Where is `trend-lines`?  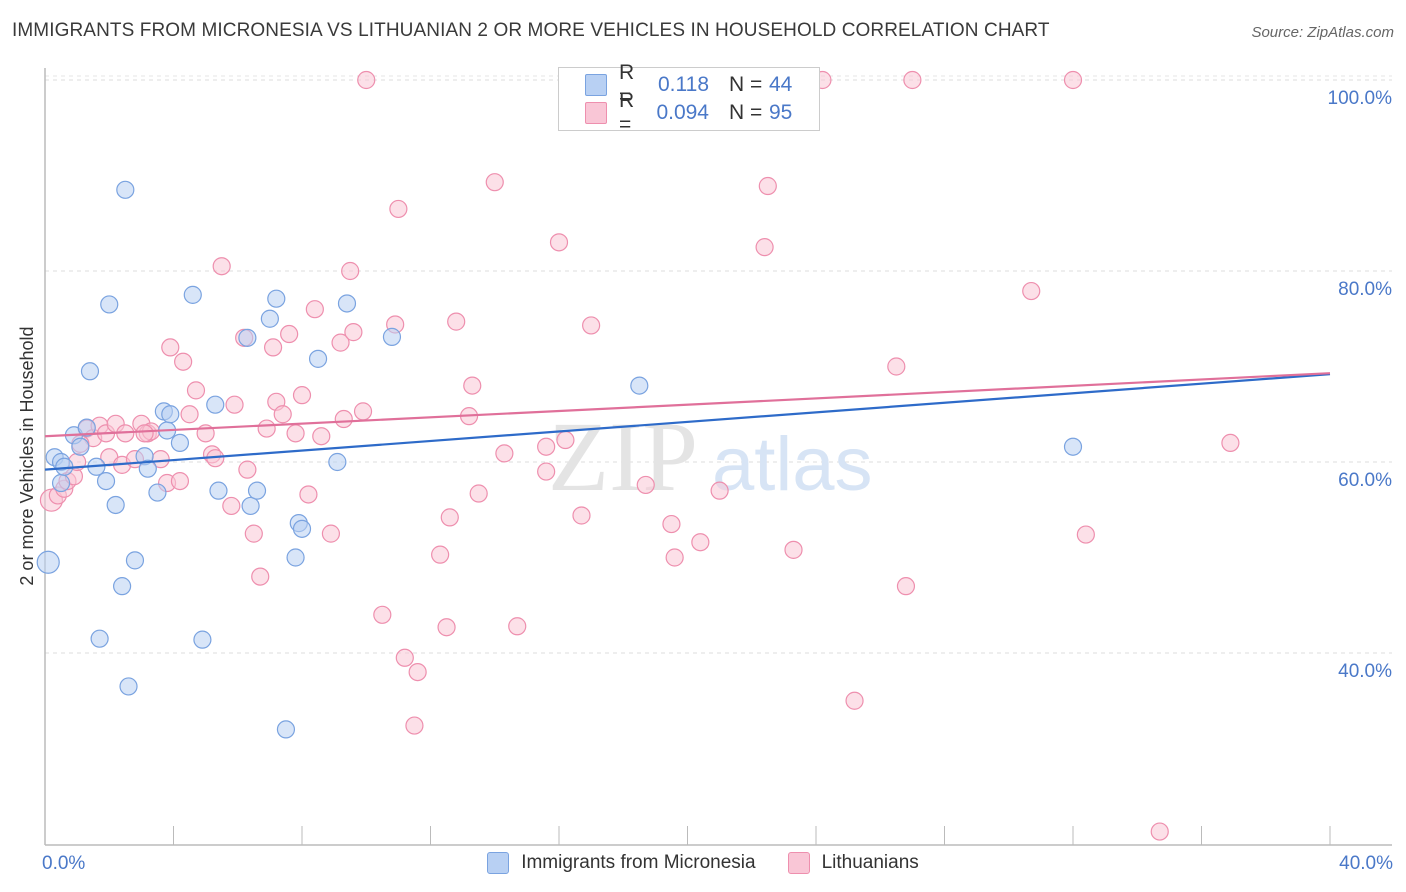
trend-lines is located at coordinates (687, 421).